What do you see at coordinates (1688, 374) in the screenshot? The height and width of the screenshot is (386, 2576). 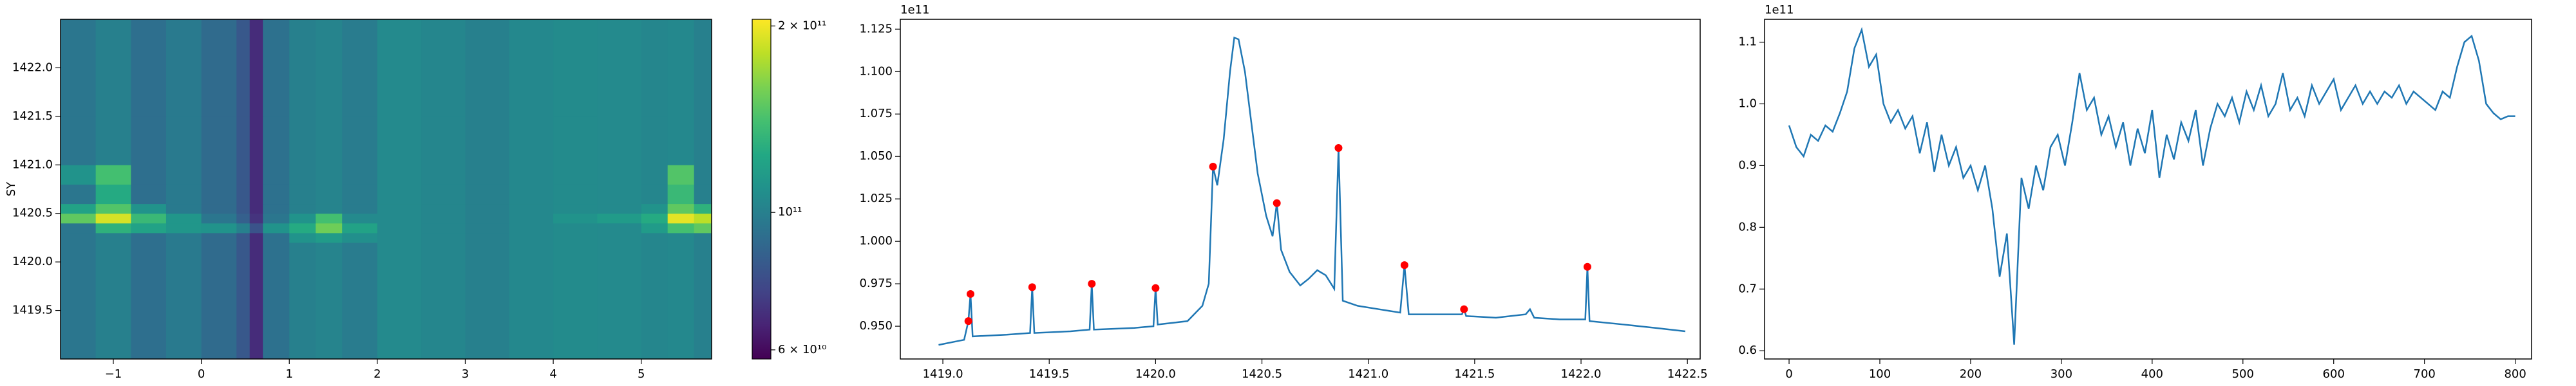 I see `x-tick-label: 1422.5` at bounding box center [1688, 374].